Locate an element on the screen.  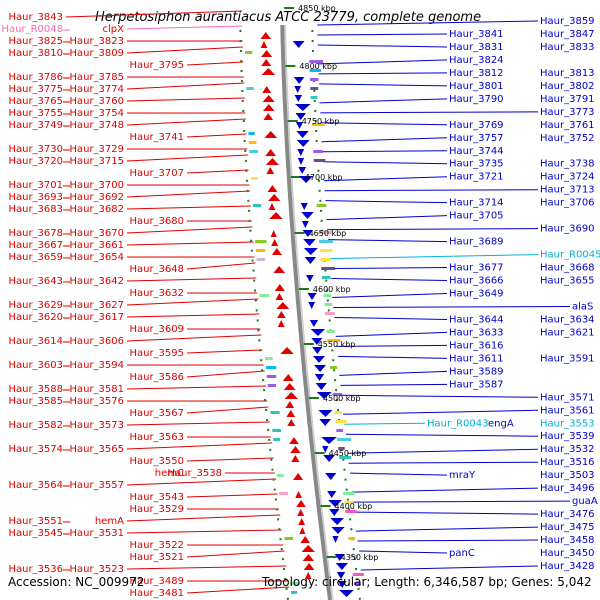
gene-label-outer-left: Haur_3545 is located at coordinates (35, 533).